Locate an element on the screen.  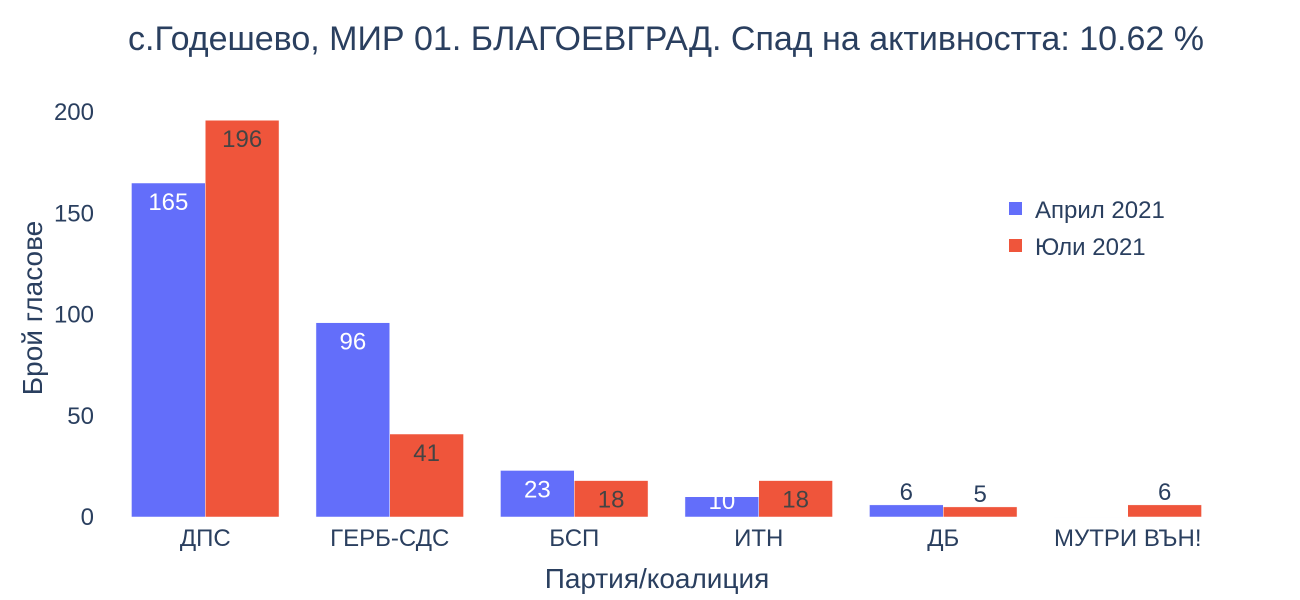
x-tick-label: ИТН is located at coordinates (758, 538).